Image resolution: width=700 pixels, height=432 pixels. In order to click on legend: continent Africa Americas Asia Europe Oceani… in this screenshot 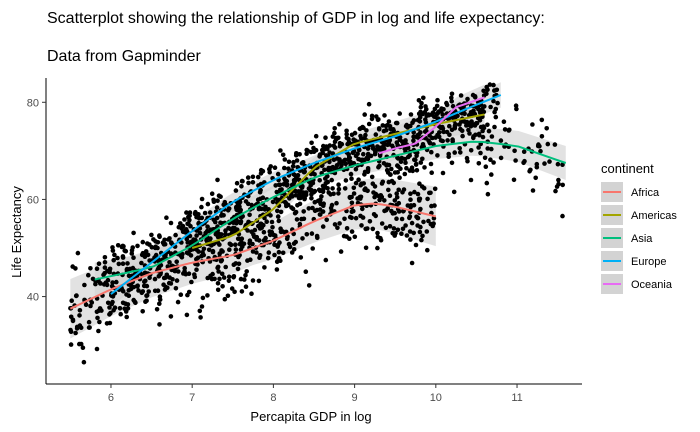, I will do `click(639, 227)`.